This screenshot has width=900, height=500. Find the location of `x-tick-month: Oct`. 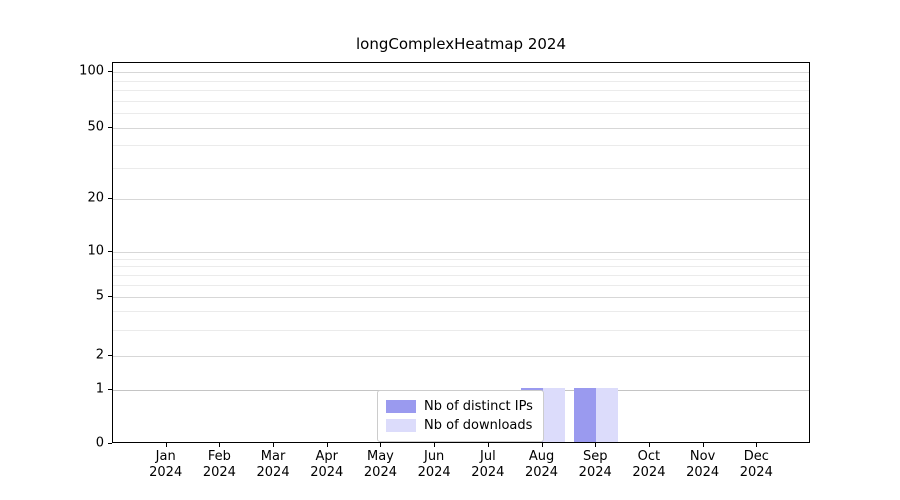

x-tick-month: Oct is located at coordinates (649, 456).